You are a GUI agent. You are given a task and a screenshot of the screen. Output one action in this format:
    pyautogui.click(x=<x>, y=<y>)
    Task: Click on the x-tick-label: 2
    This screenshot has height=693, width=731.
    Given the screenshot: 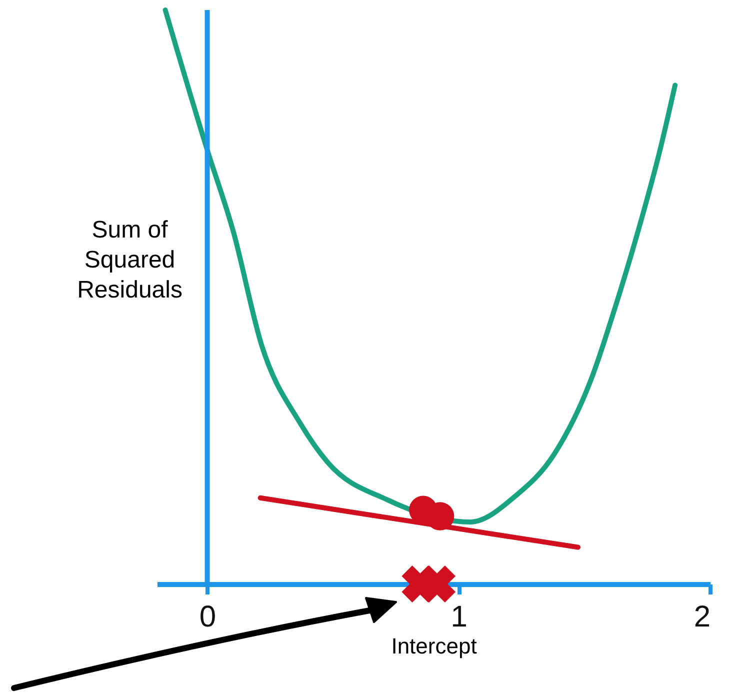 What is the action you would take?
    pyautogui.click(x=702, y=617)
    